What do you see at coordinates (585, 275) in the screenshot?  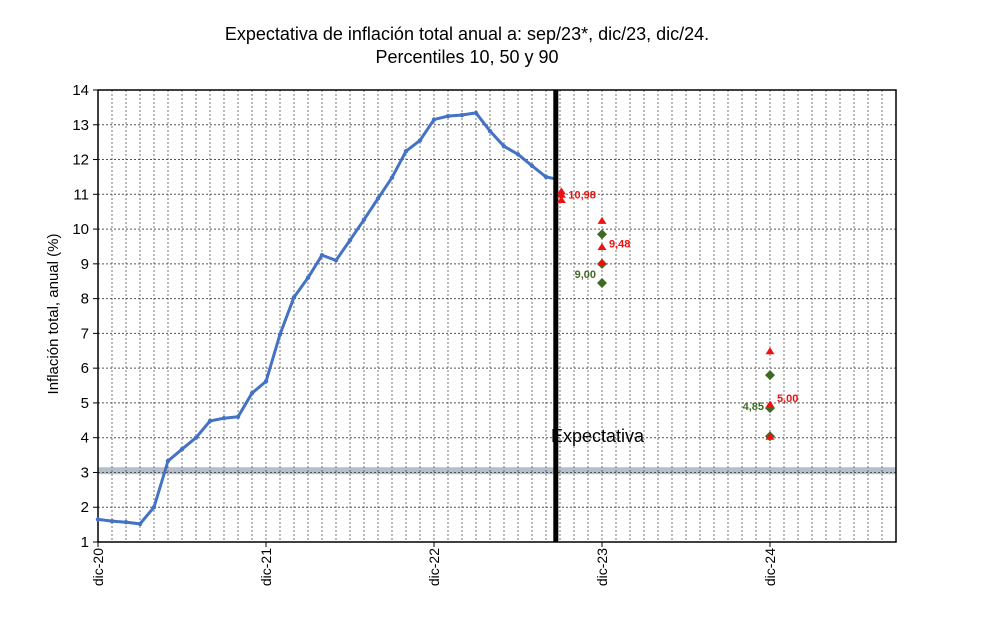 I see `green-value-label: 9,00` at bounding box center [585, 275].